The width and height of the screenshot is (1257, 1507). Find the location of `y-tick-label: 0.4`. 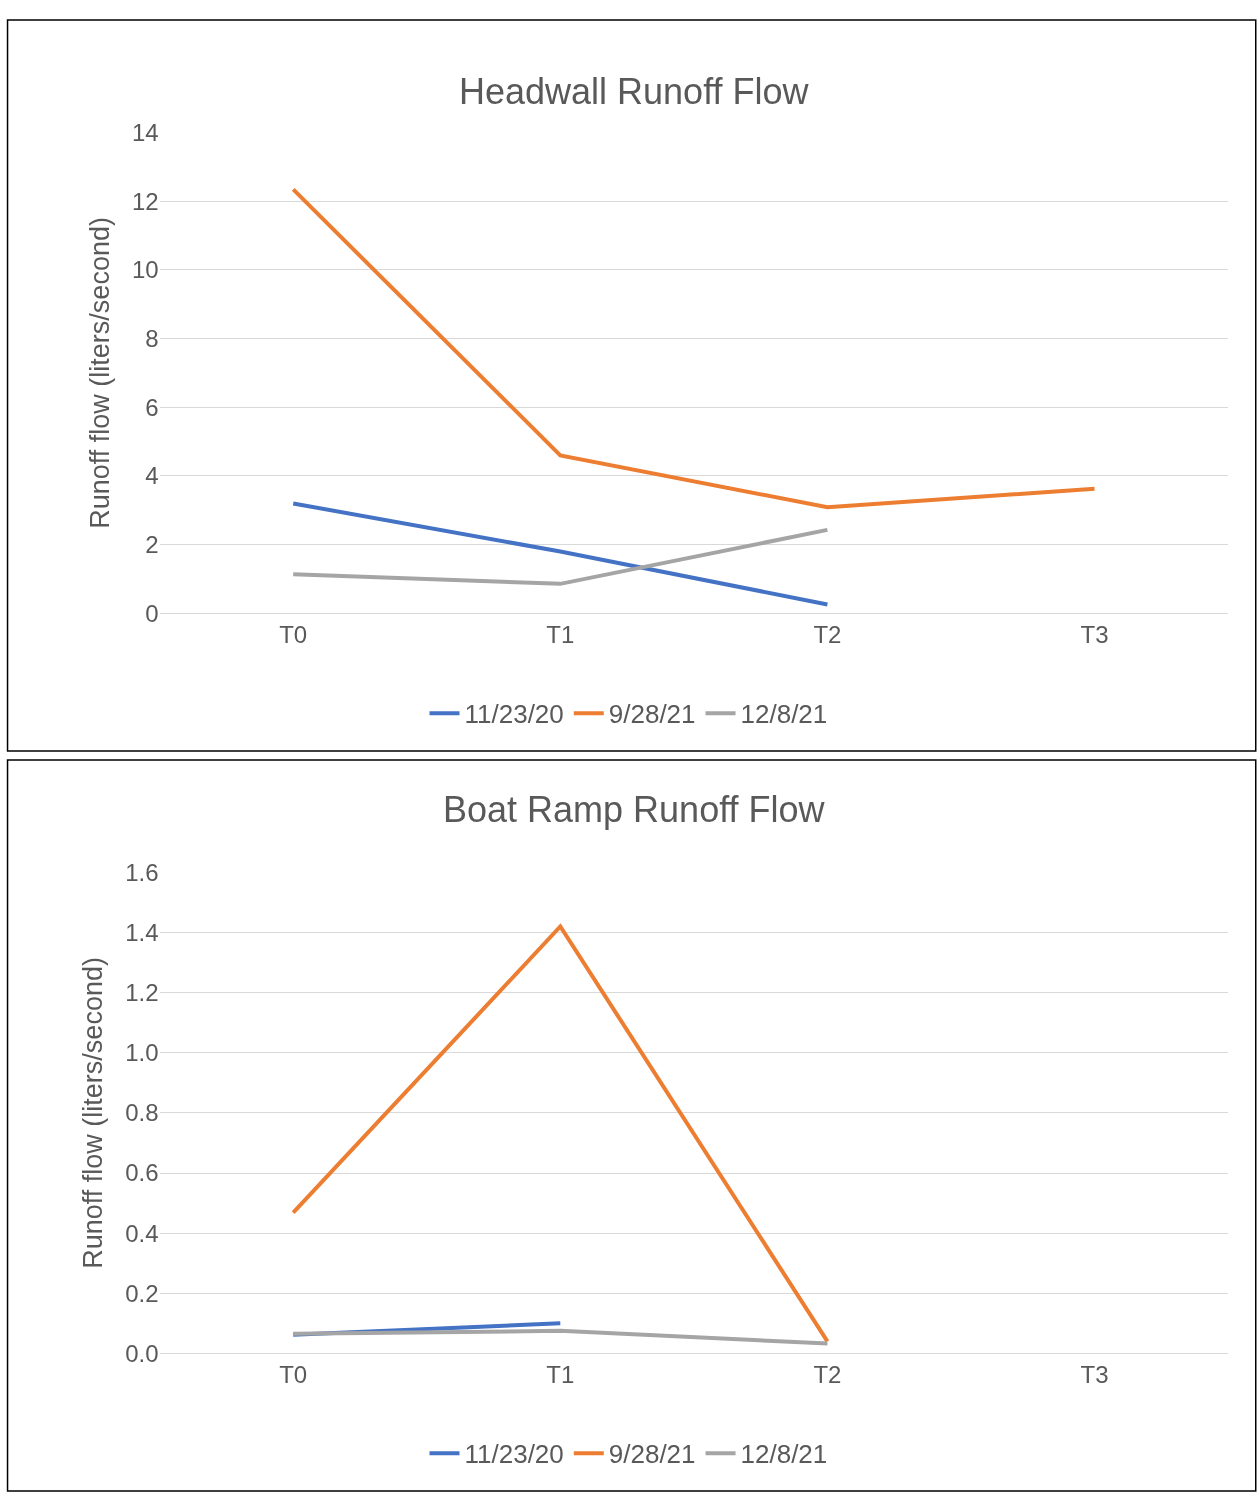

y-tick-label: 0.4 is located at coordinates (142, 1233).